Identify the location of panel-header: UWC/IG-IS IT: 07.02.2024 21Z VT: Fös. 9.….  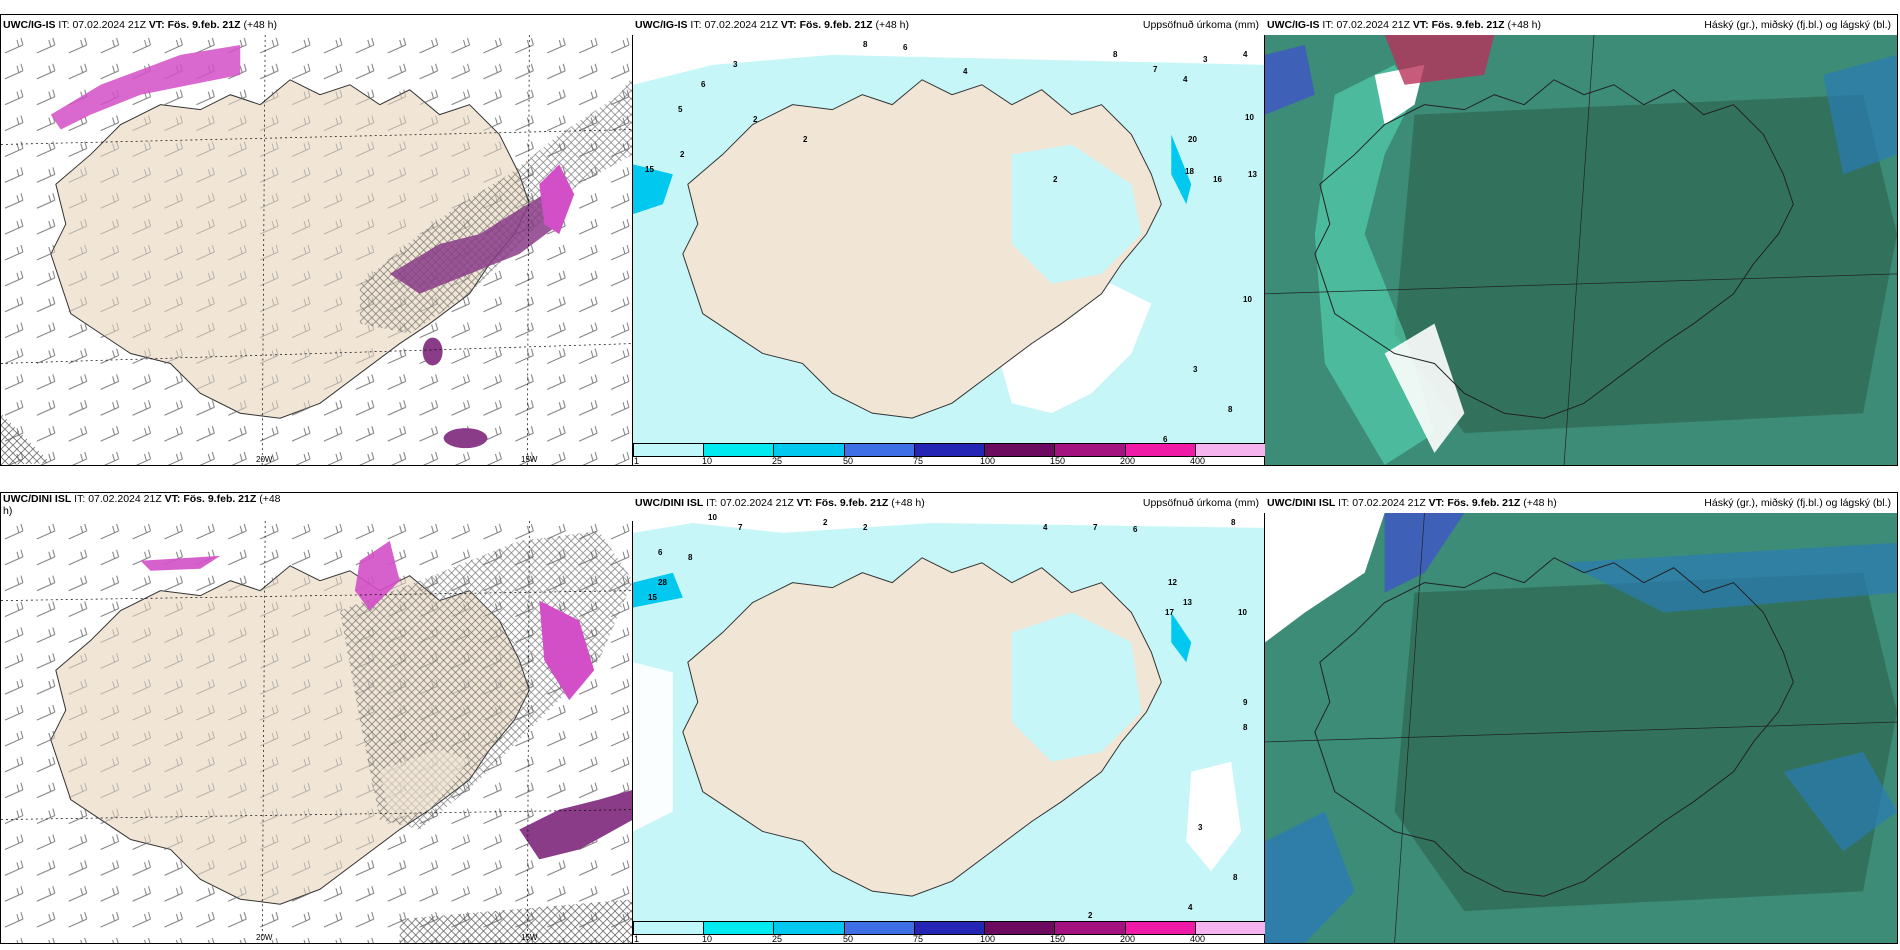
(949, 25).